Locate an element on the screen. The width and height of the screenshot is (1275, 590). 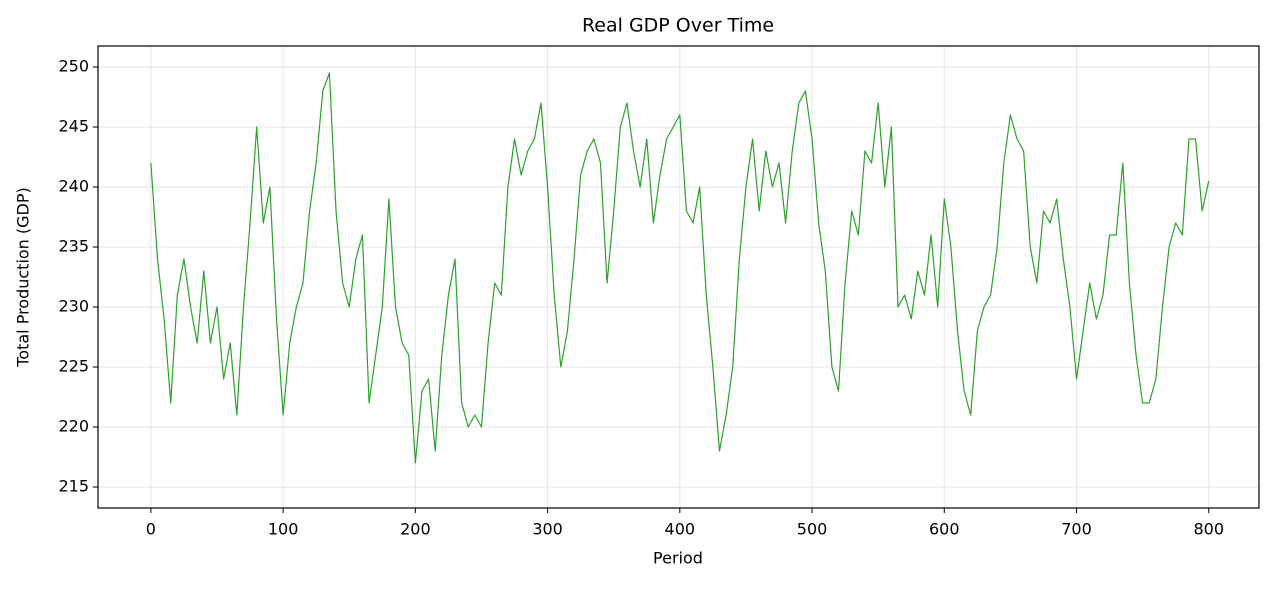
y-tick-label: 235 is located at coordinates (73, 246).